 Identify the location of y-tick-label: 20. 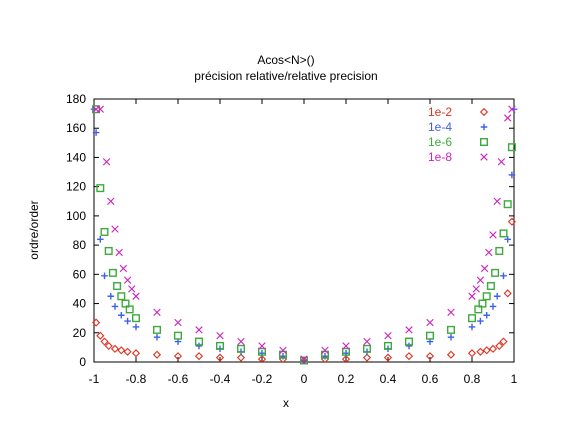
(80, 333).